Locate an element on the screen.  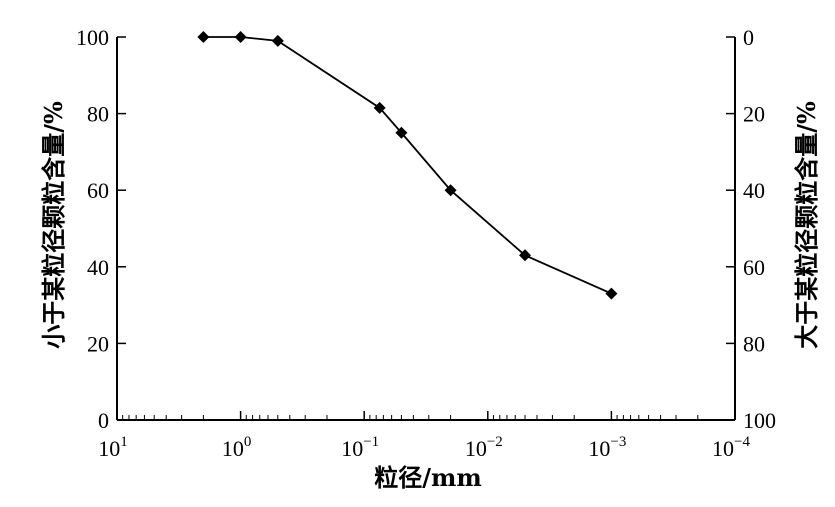
x-tick-exponent: −3 is located at coordinates (618, 442).